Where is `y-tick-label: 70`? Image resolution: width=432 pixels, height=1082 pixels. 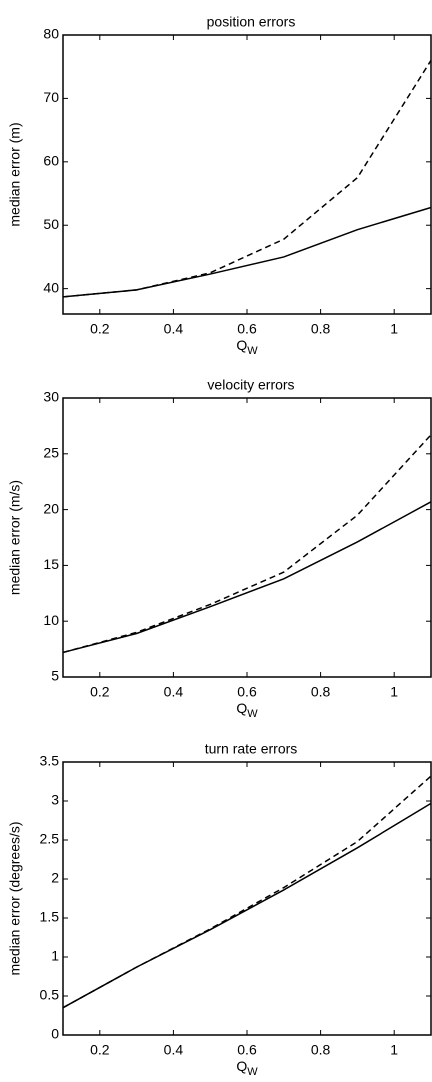 y-tick-label: 70 is located at coordinates (51, 97).